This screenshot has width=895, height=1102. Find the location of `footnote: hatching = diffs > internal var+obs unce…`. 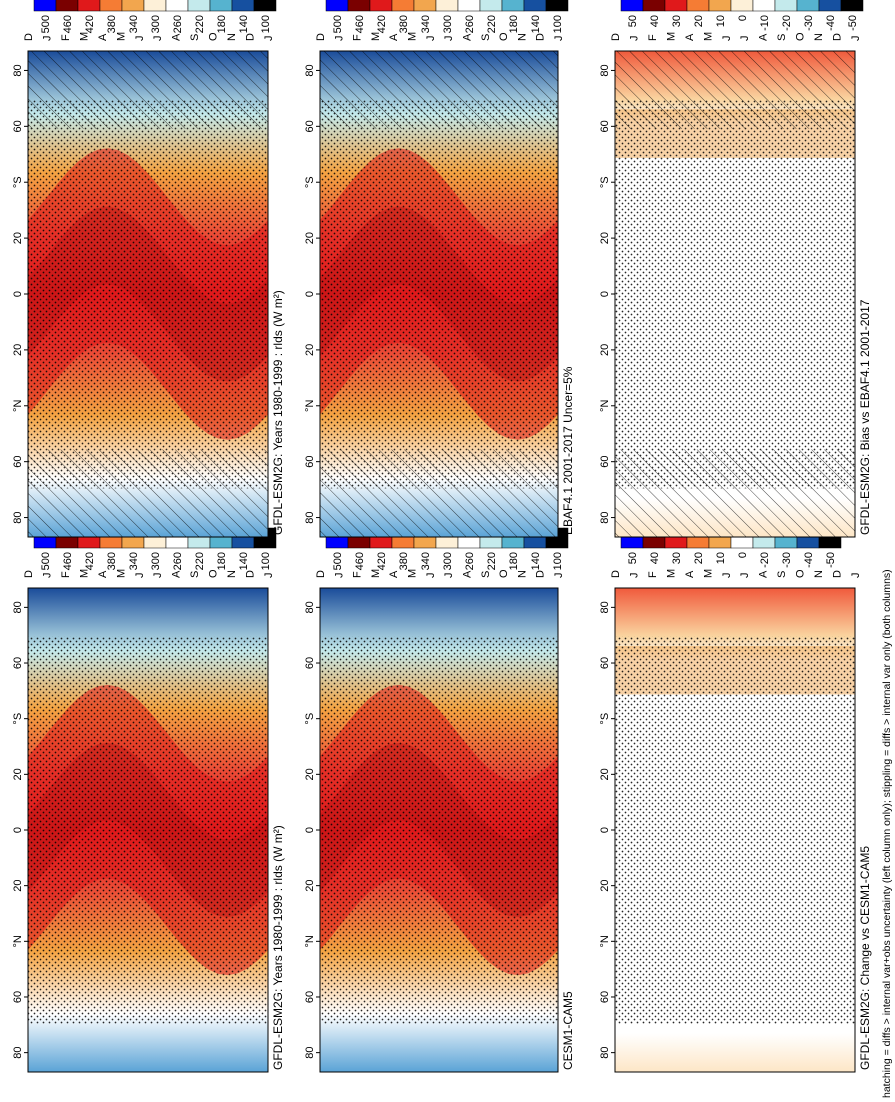

footnote: hatching = diffs > internal var+obs unce… is located at coordinates (887, 833).